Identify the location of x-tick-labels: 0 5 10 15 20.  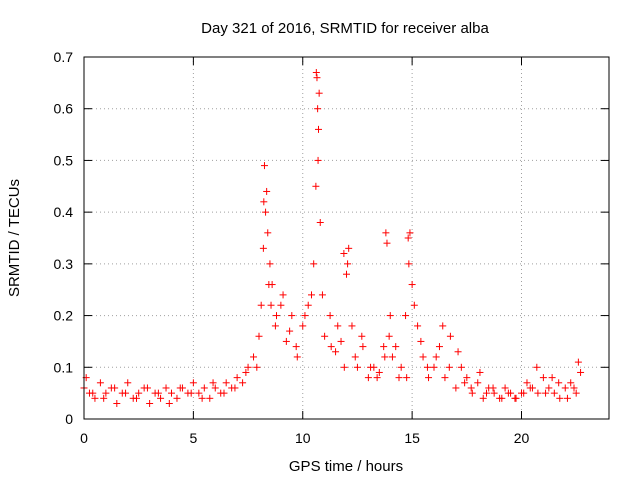
(304, 438).